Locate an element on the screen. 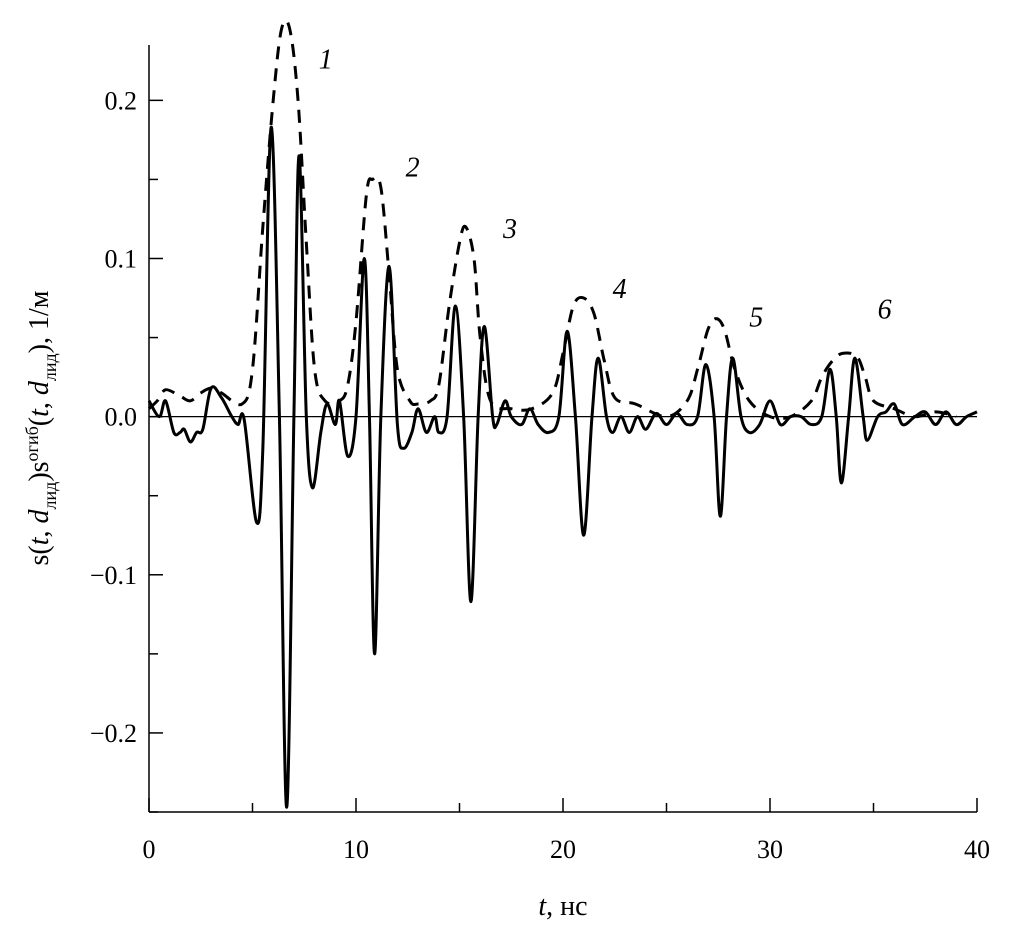 The height and width of the screenshot is (934, 1013). x-tick-label: 10 is located at coordinates (356, 849).